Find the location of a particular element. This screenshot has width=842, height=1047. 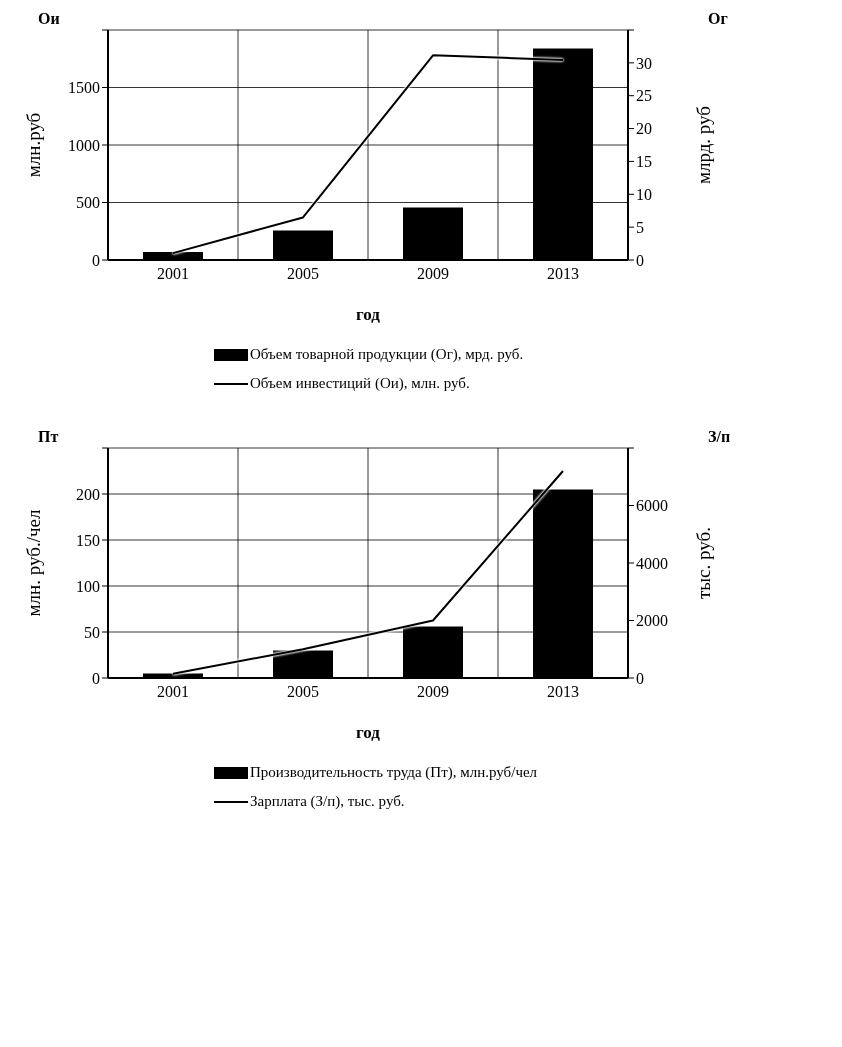

y-tick-label: 1500 is located at coordinates (84, 88).